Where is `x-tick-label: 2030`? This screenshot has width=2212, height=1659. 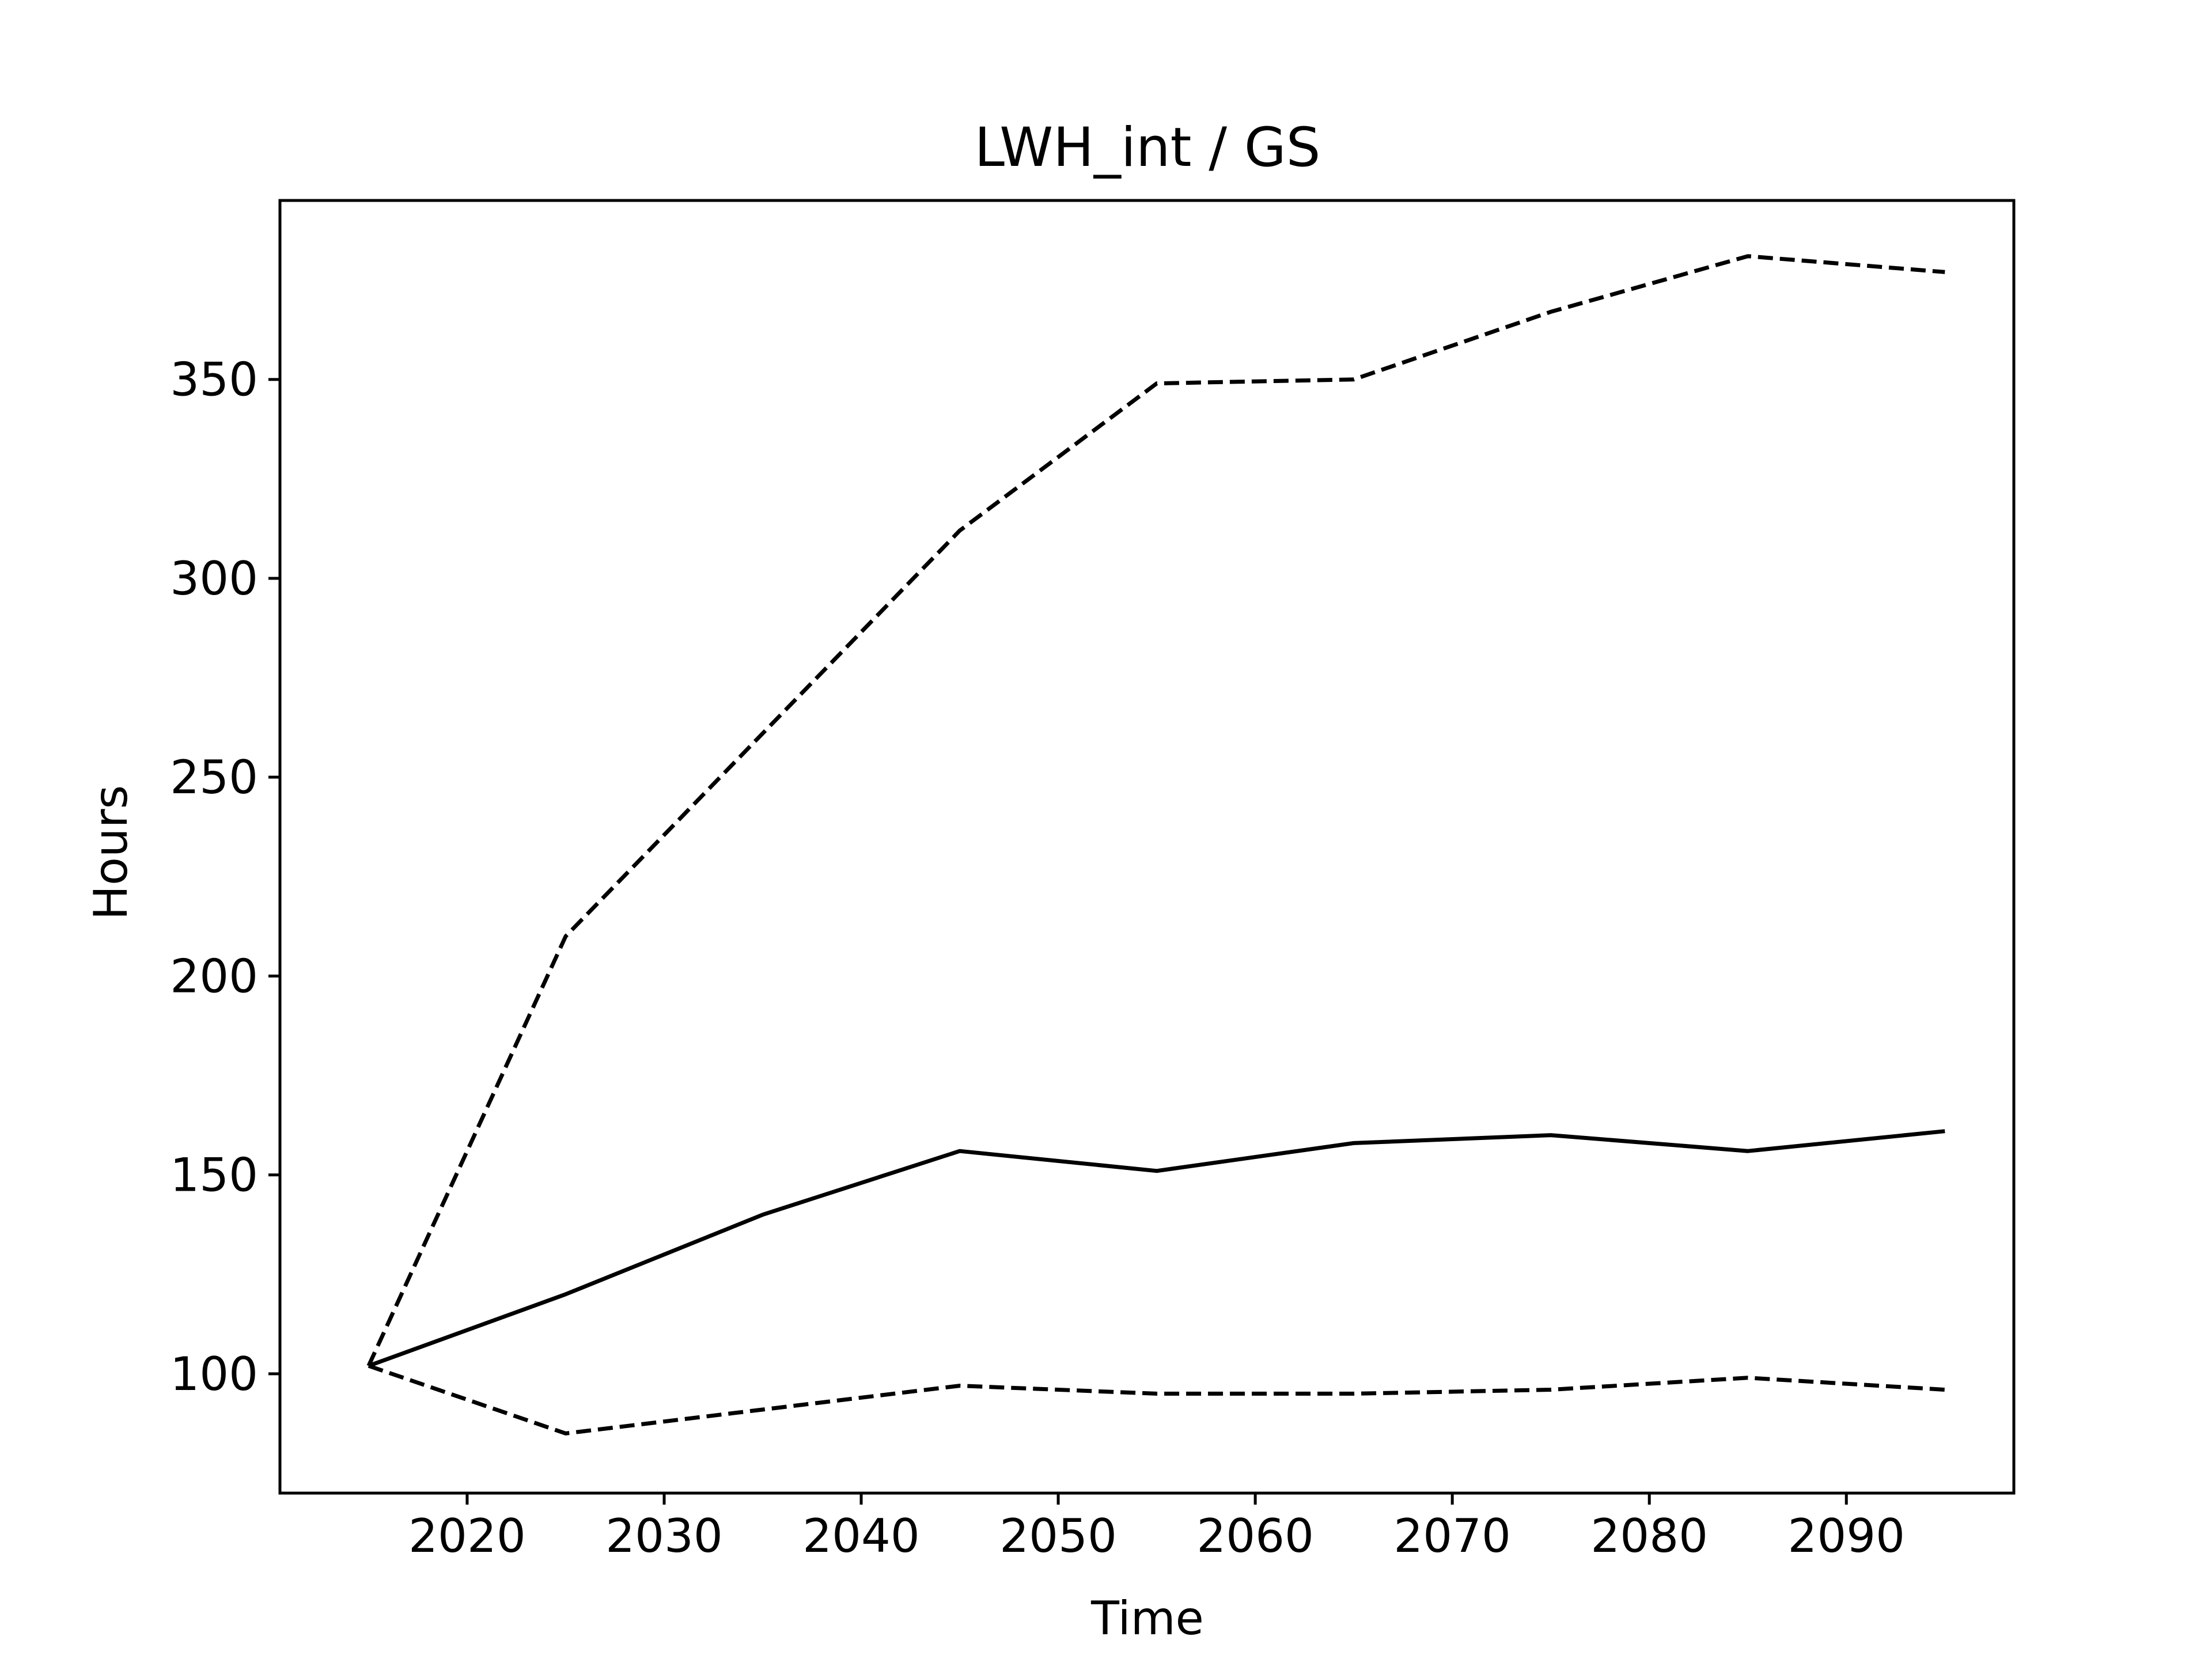 x-tick-label: 2030 is located at coordinates (664, 1536).